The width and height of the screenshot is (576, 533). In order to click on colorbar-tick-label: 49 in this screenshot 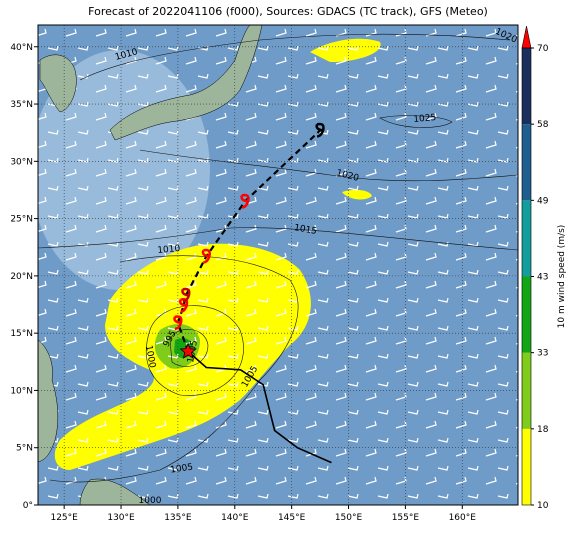, I will do `click(543, 201)`.